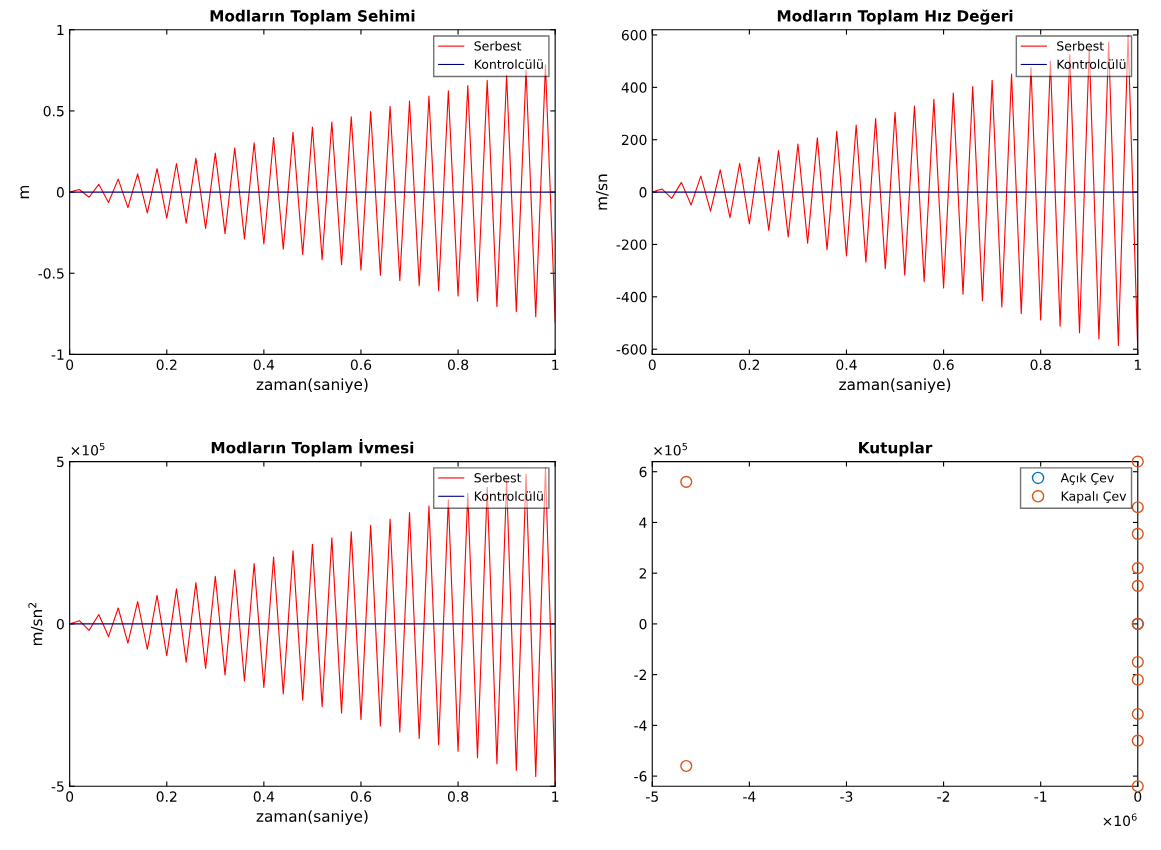 Image resolution: width=1161 pixels, height=850 pixels. I want to click on y-tick-label: -0.5, so click(51, 273).